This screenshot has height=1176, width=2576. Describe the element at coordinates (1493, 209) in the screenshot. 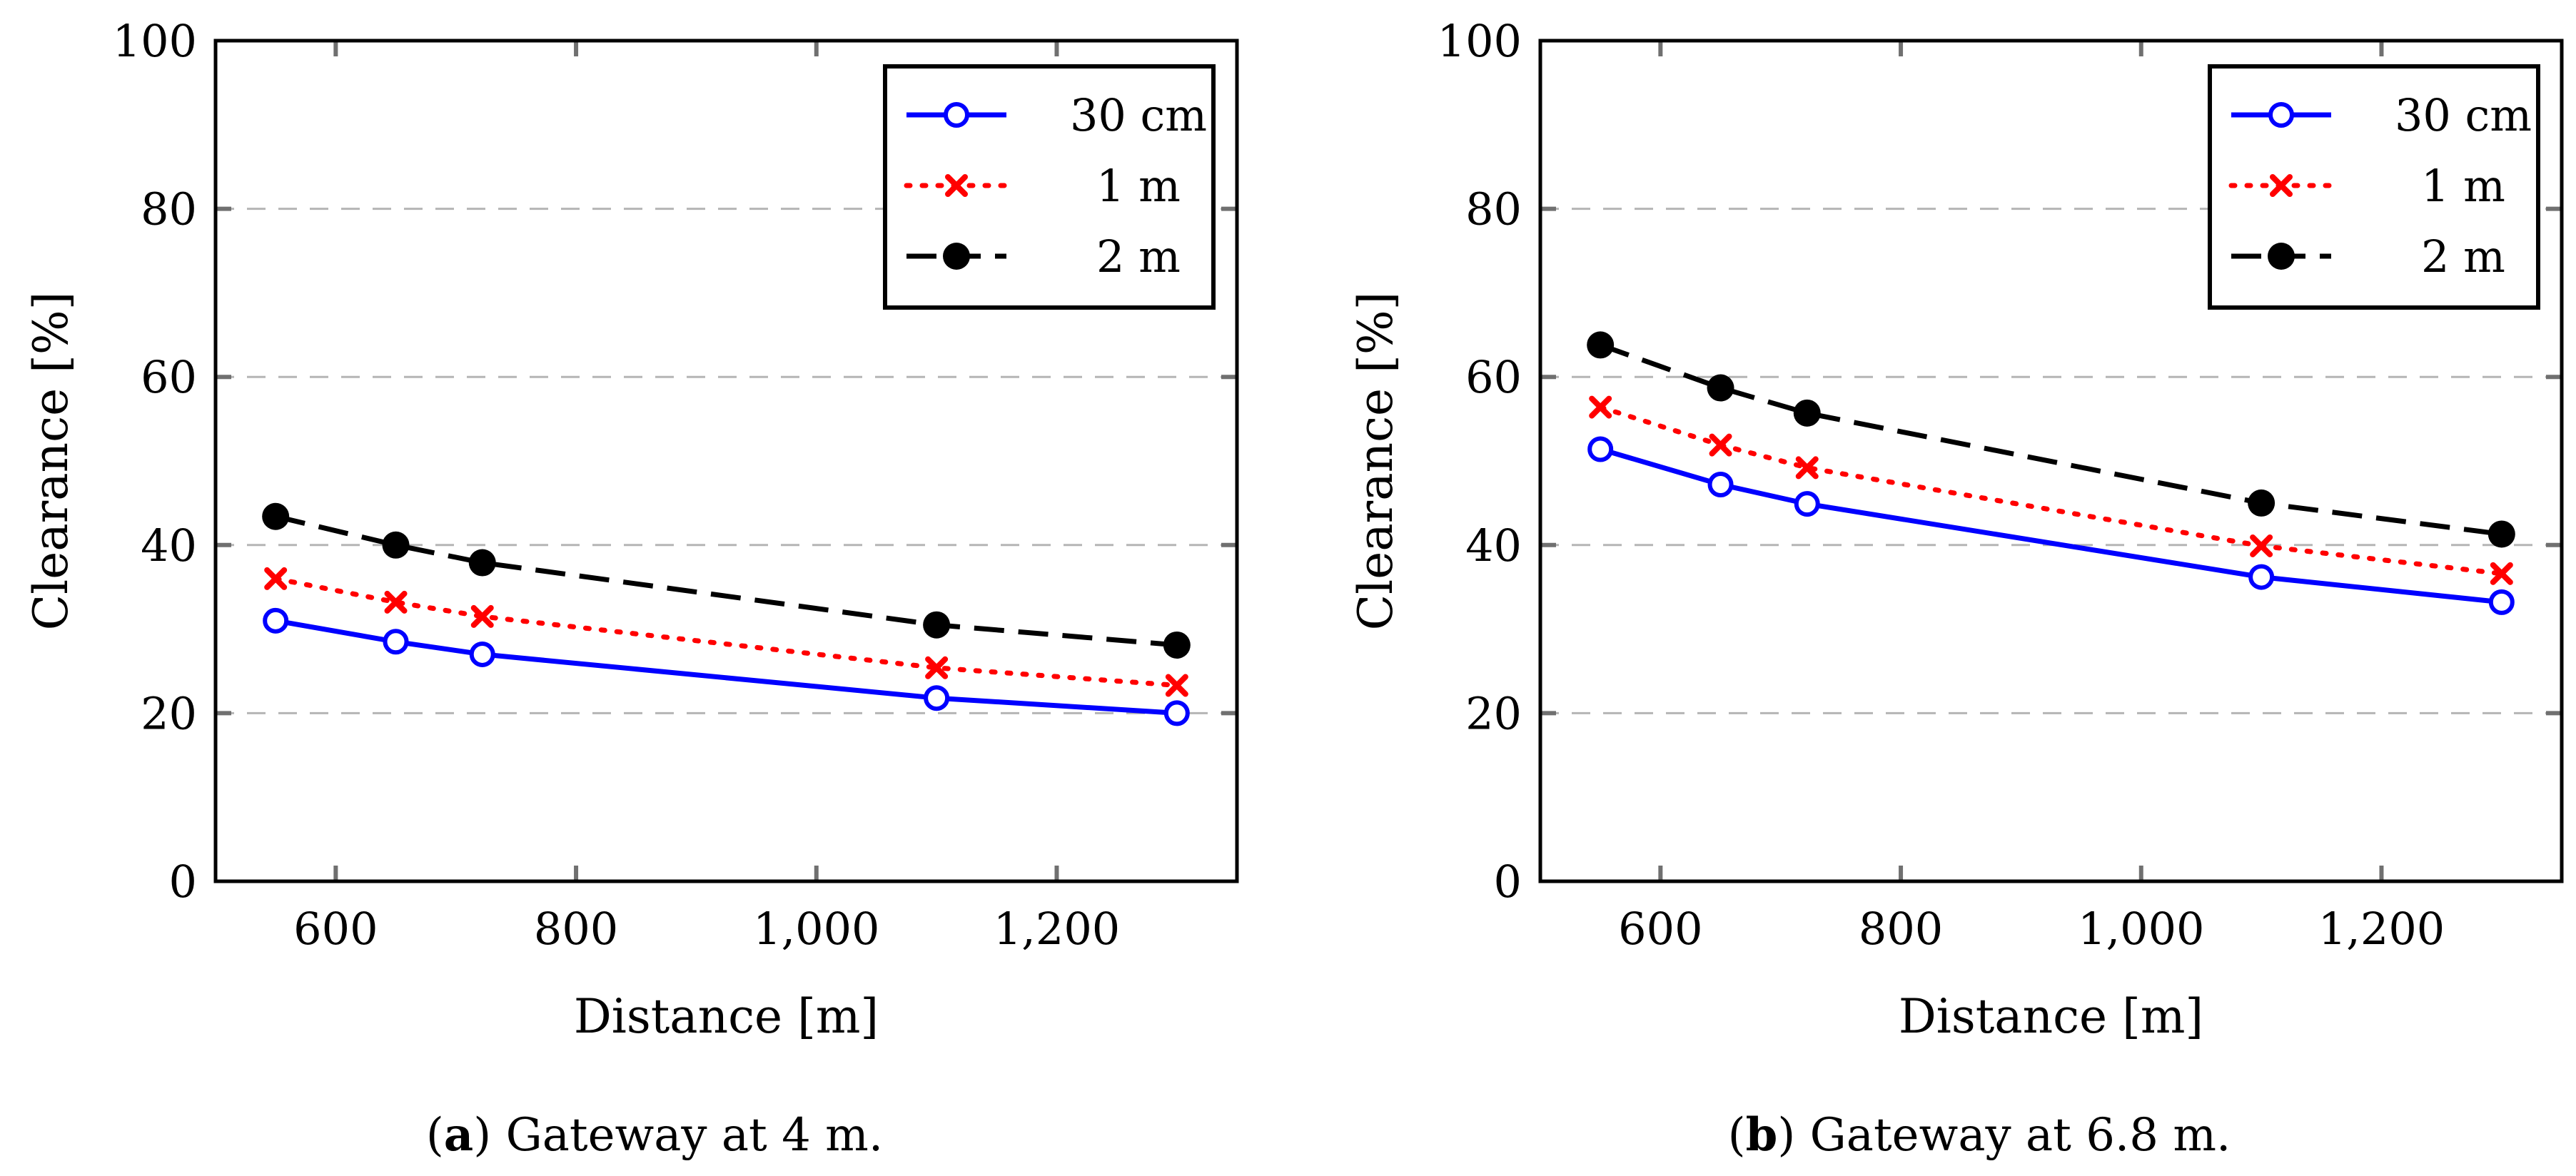

I see `y-tick-label: 80` at that location.